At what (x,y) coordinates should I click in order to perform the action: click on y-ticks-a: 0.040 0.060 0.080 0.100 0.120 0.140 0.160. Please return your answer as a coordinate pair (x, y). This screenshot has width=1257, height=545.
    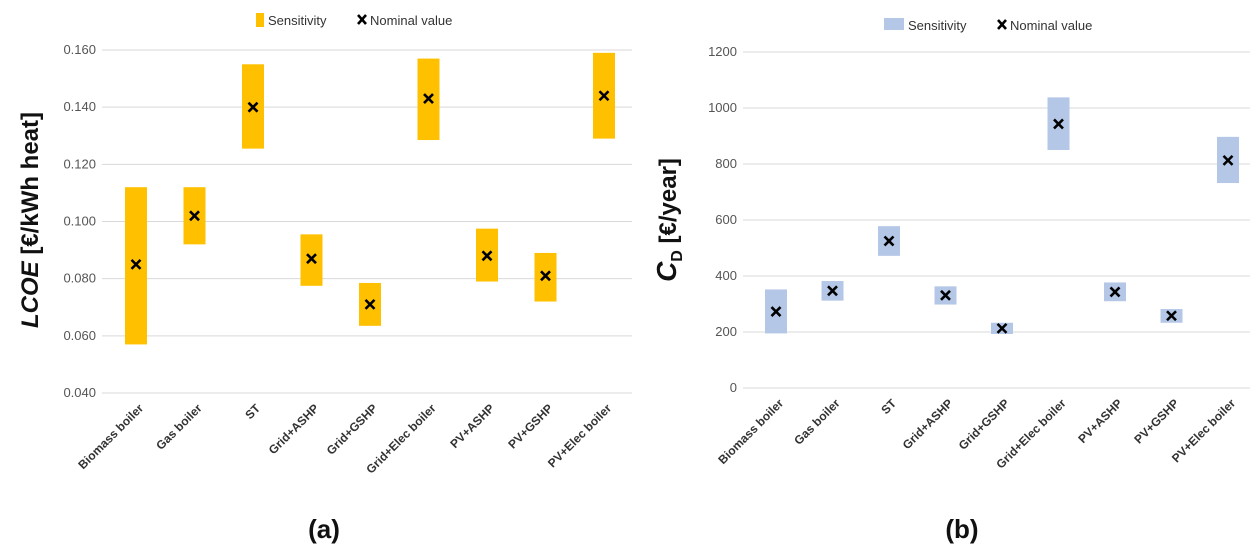
    Looking at the image, I should click on (79, 221).